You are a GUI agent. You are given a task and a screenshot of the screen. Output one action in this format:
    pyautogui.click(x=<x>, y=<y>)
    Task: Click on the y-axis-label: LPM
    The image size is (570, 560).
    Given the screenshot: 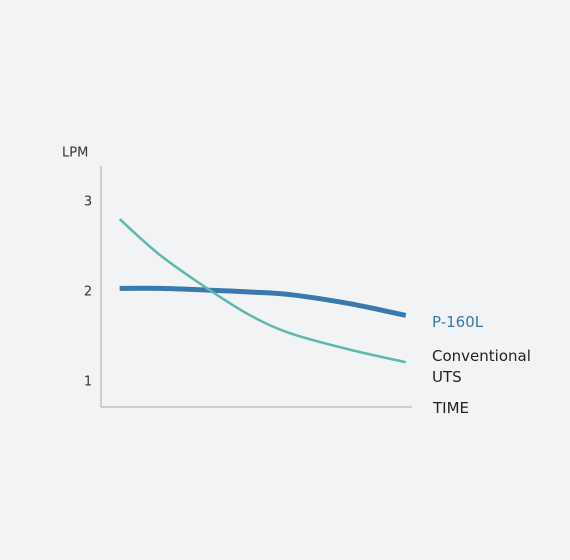 What is the action you would take?
    pyautogui.click(x=75, y=153)
    